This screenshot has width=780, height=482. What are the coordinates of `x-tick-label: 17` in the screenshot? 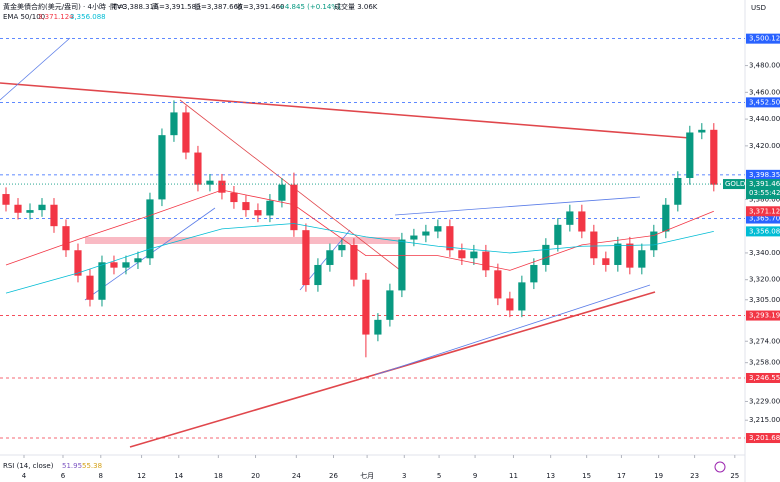 It's located at (621, 476).